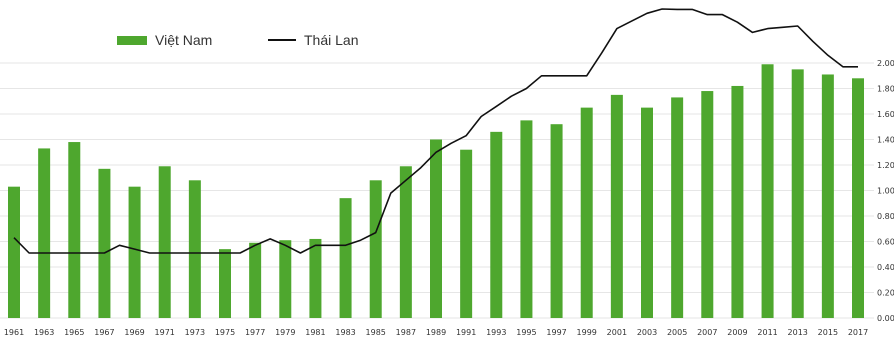 This screenshot has width=894, height=340. I want to click on bar-vietnam-1977, so click(255, 280).